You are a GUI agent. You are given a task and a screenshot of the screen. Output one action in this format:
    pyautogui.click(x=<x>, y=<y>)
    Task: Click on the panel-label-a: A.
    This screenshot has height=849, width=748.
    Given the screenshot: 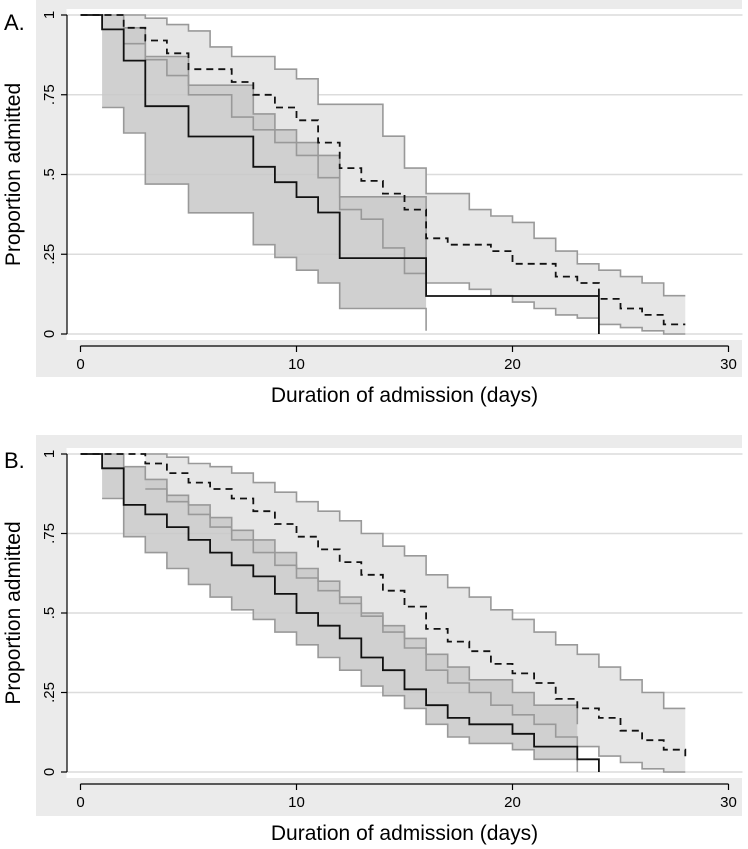 What is the action you would take?
    pyautogui.click(x=14, y=22)
    